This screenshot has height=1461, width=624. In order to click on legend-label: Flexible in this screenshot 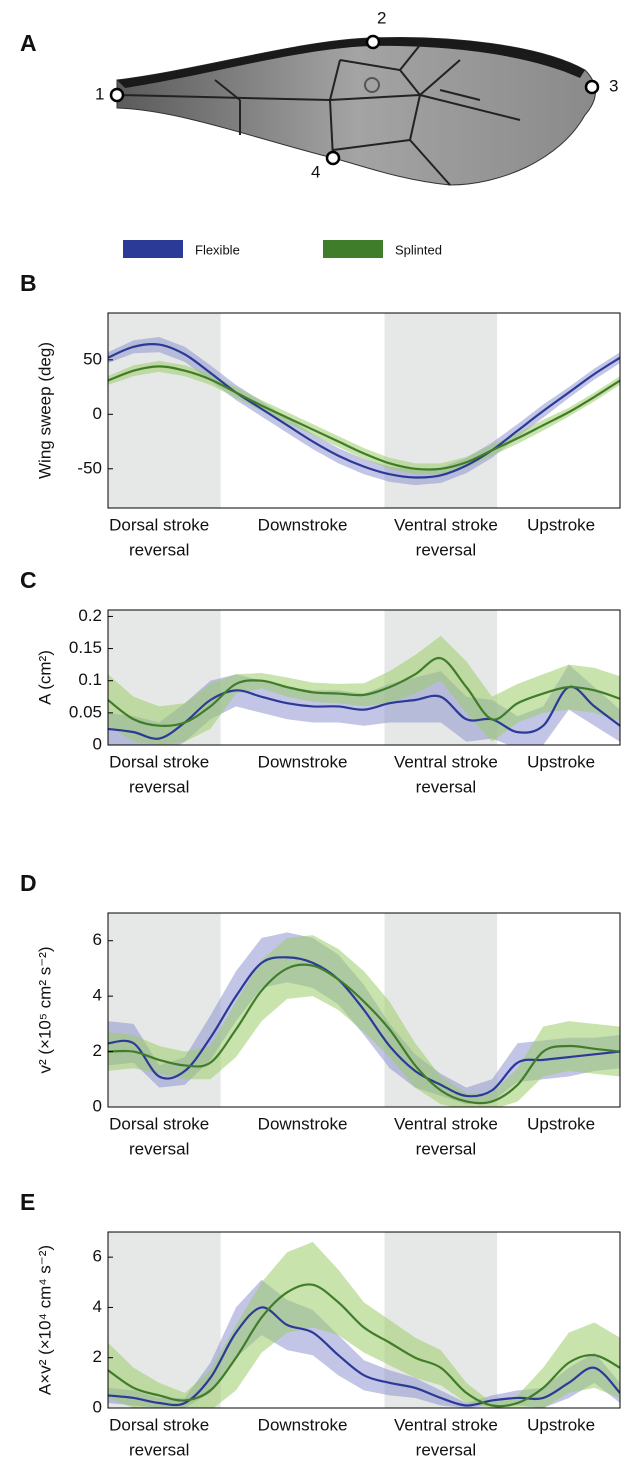, I will do `click(217, 249)`.